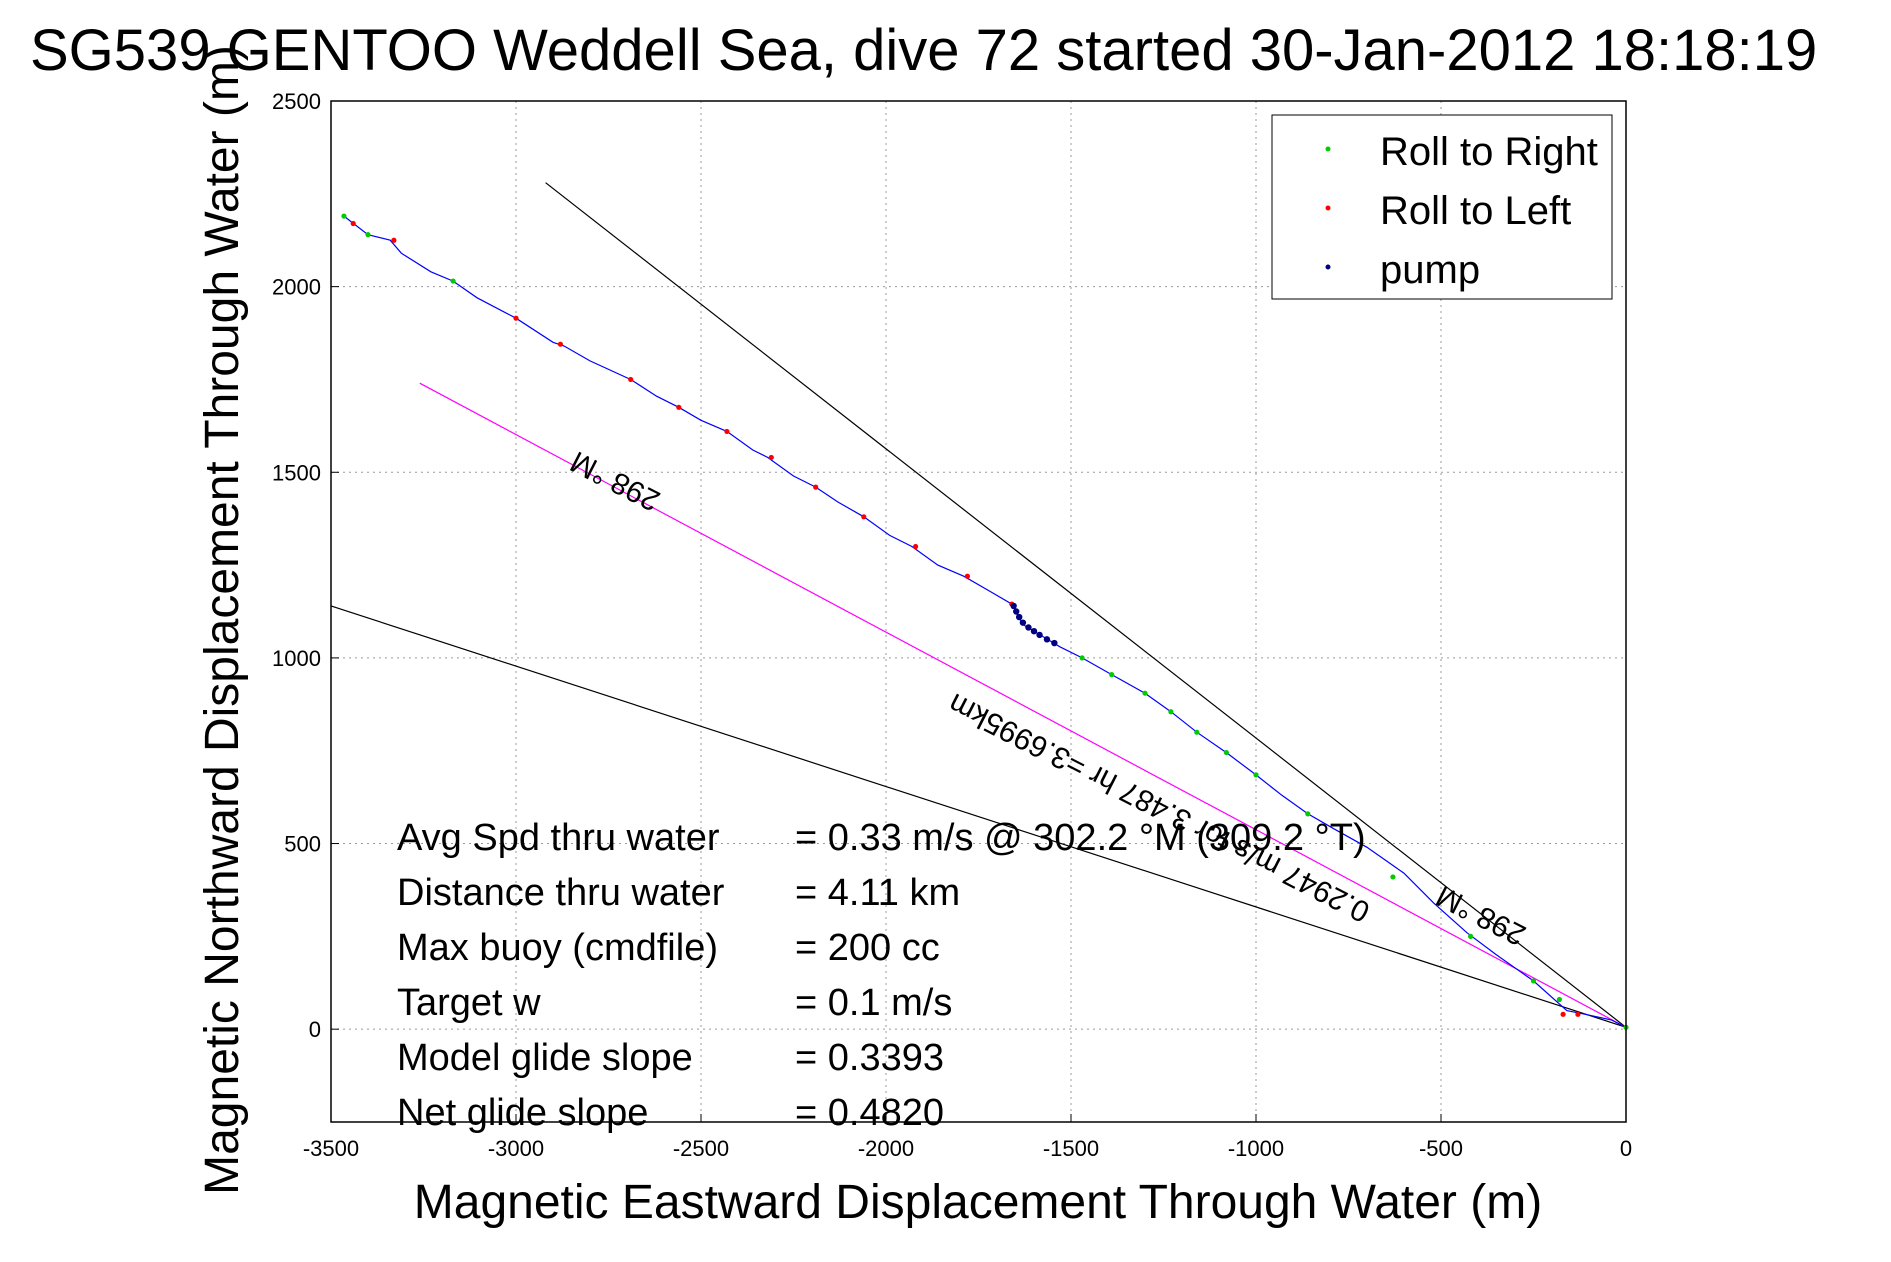 The height and width of the screenshot is (1262, 1891). What do you see at coordinates (1430, 270) in the screenshot?
I see `legend-label: pump` at bounding box center [1430, 270].